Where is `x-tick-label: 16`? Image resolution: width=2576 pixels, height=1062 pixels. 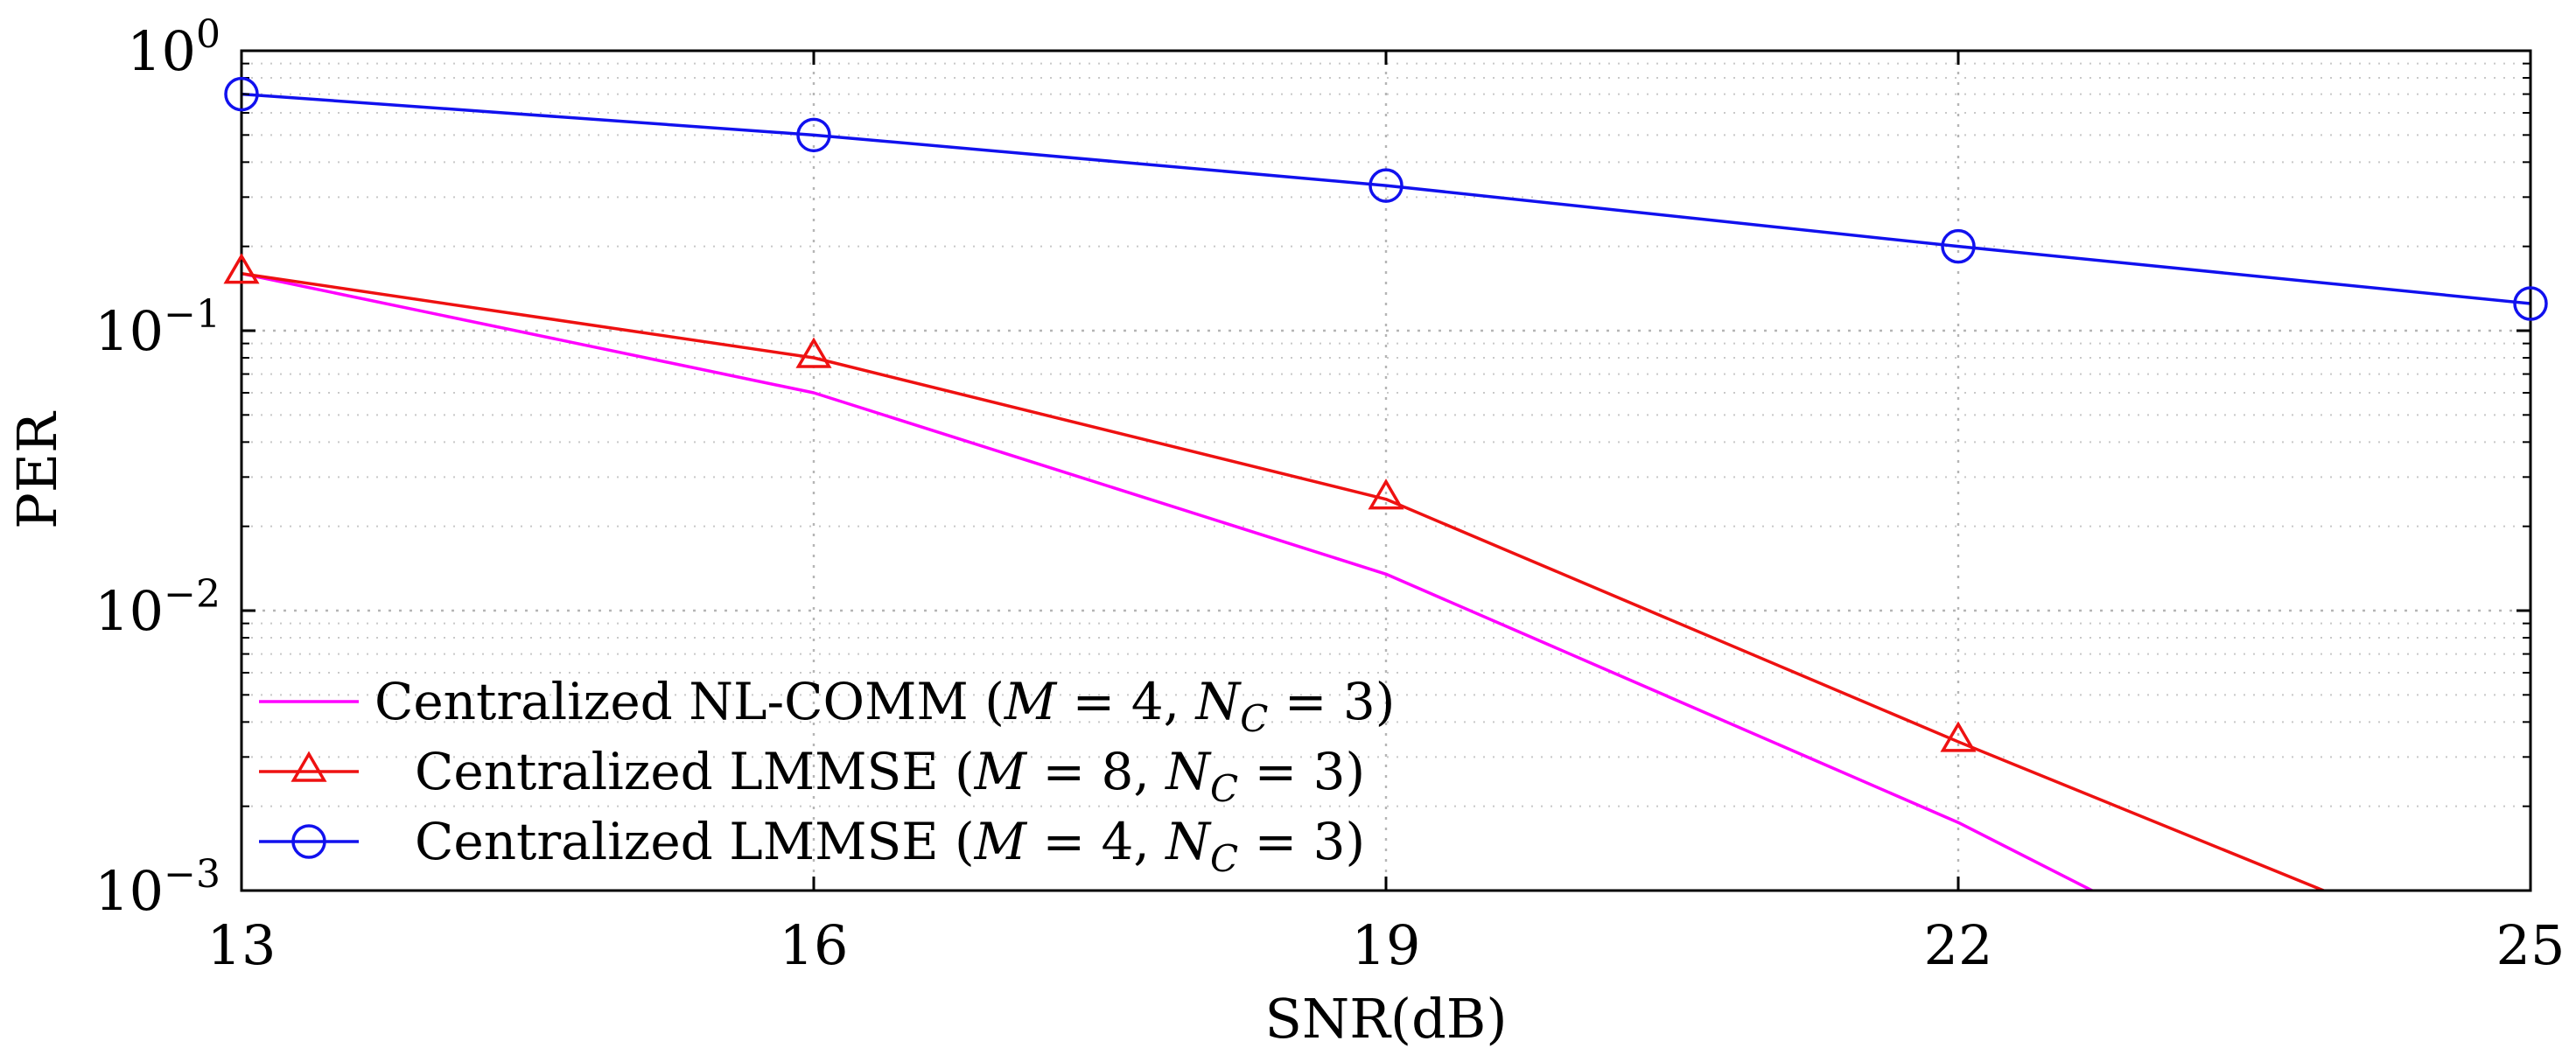 x-tick-label: 16 is located at coordinates (814, 945).